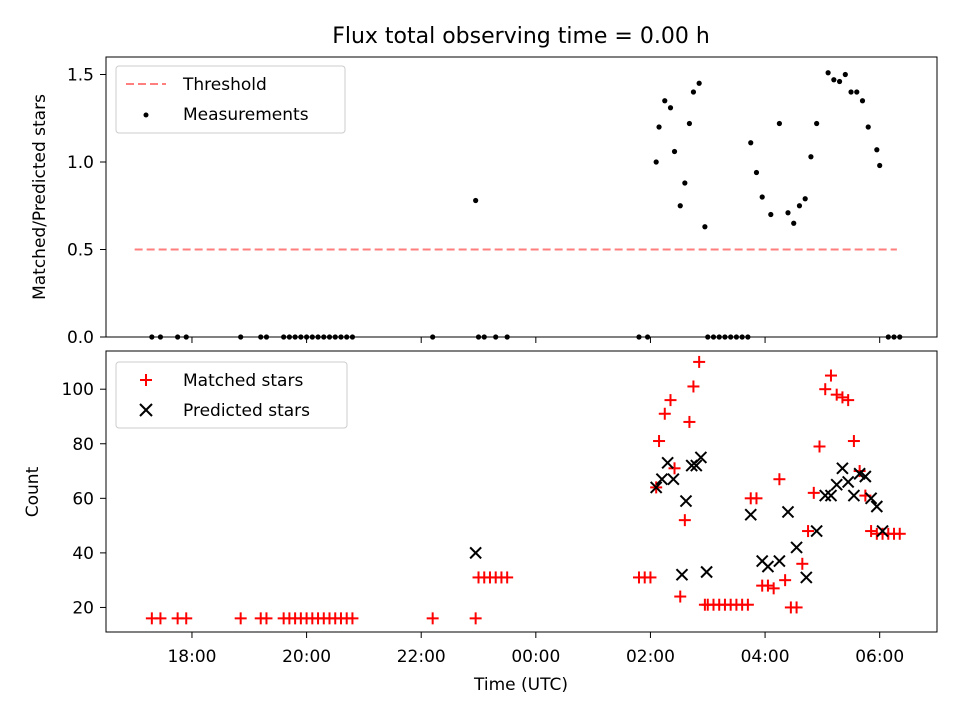  What do you see at coordinates (83, 608) in the screenshot?
I see `bottom-y-tick-label: 20` at bounding box center [83, 608].